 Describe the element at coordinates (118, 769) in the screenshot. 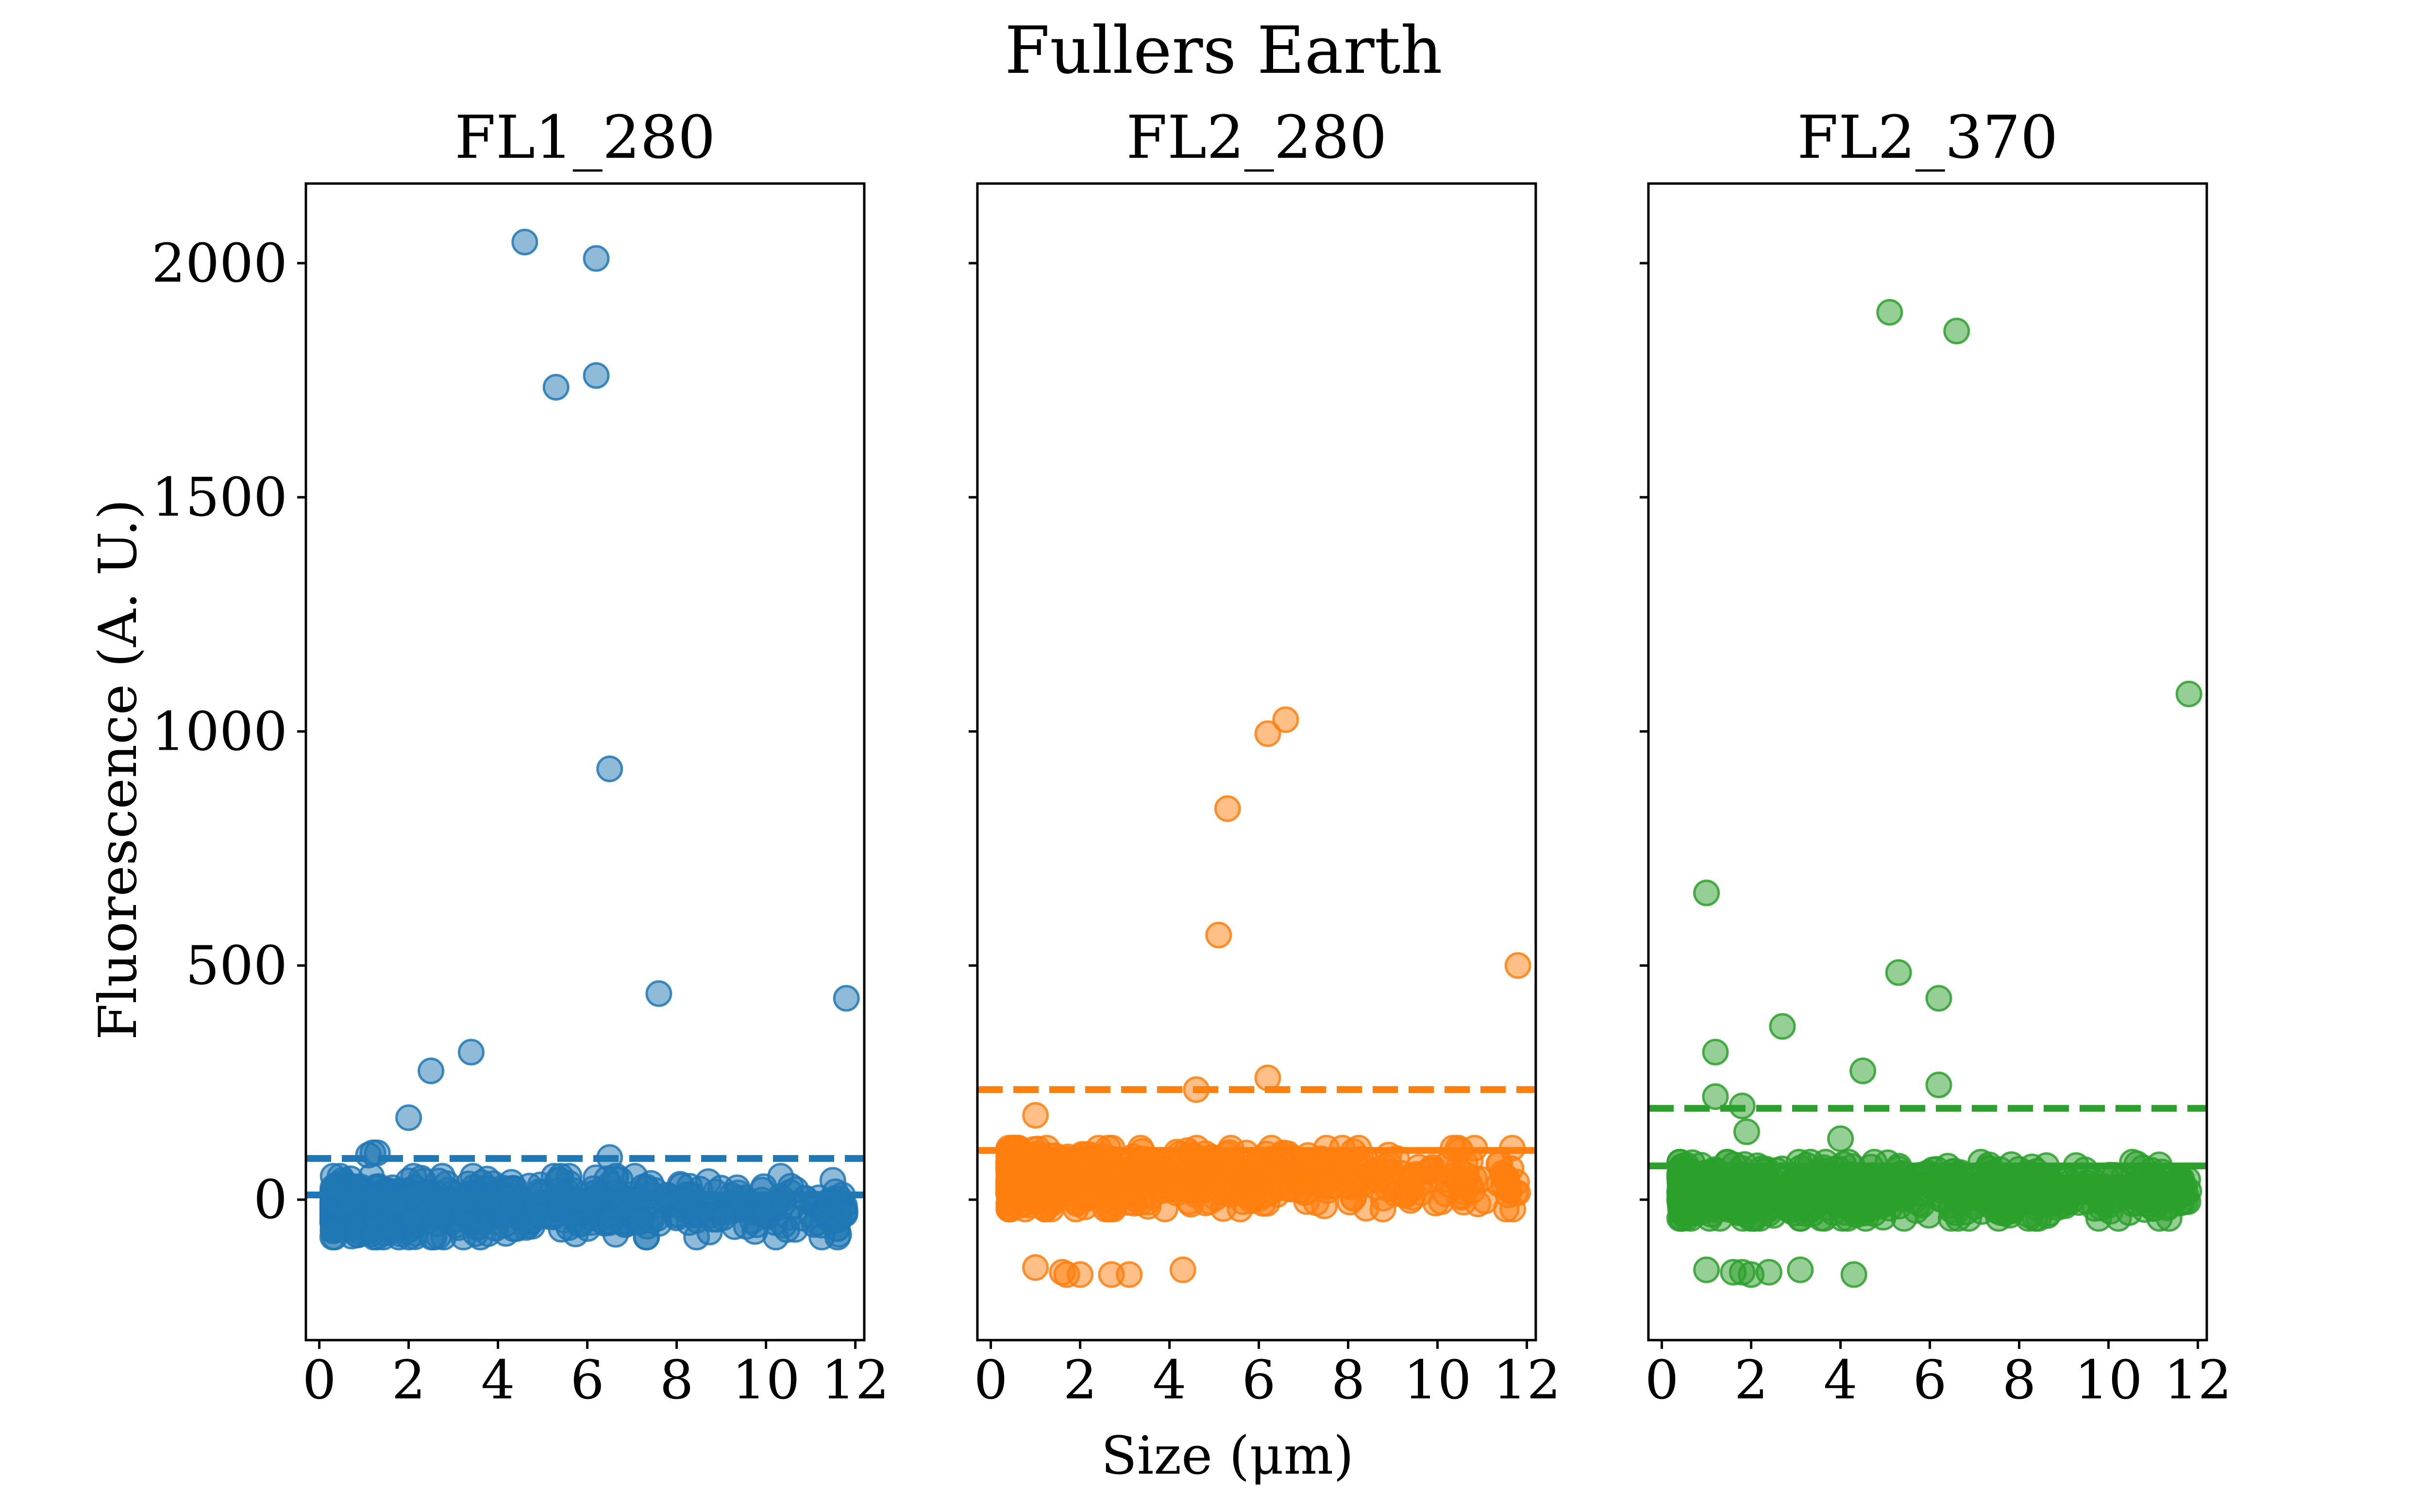

I see `y-axis-label: Fluorescence (A. U.)` at that location.